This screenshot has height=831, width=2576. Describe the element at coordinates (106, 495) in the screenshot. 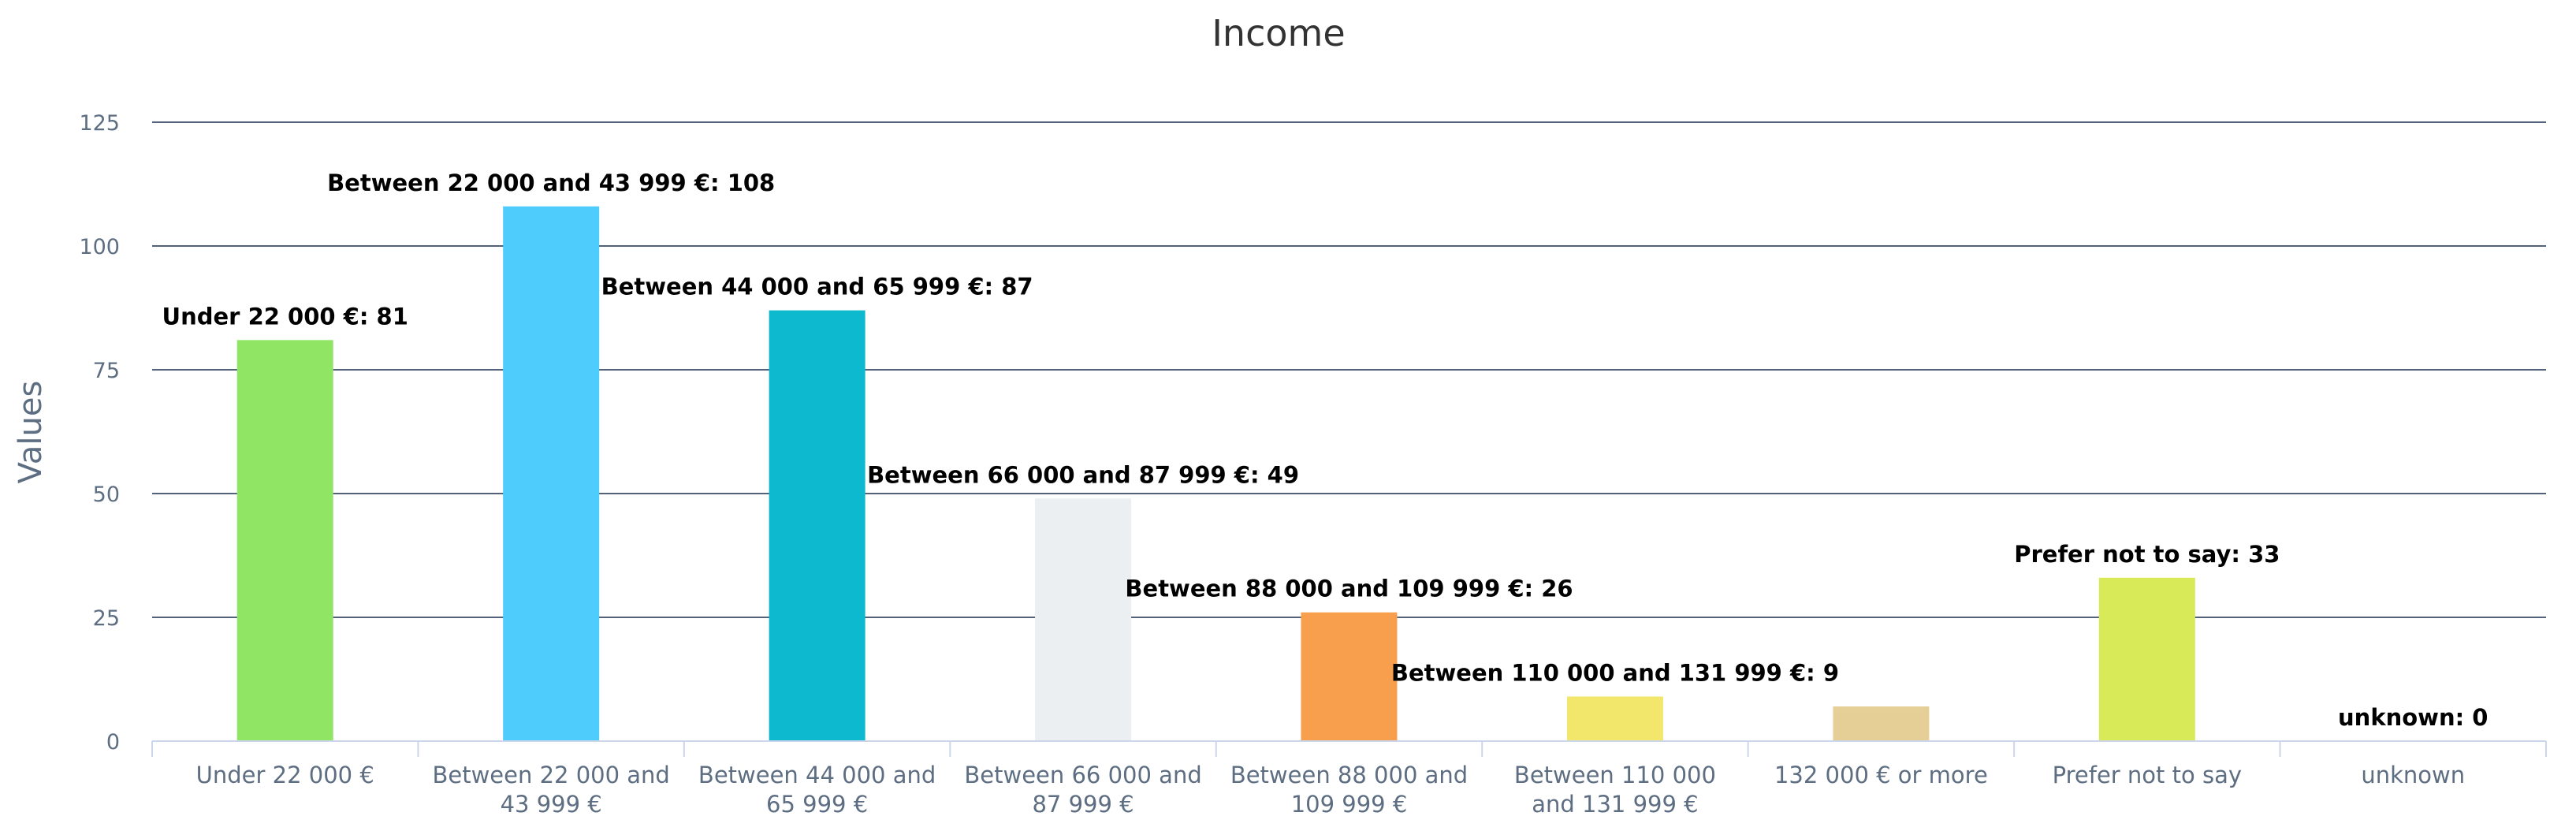

I see `y-tick-label: 50` at that location.